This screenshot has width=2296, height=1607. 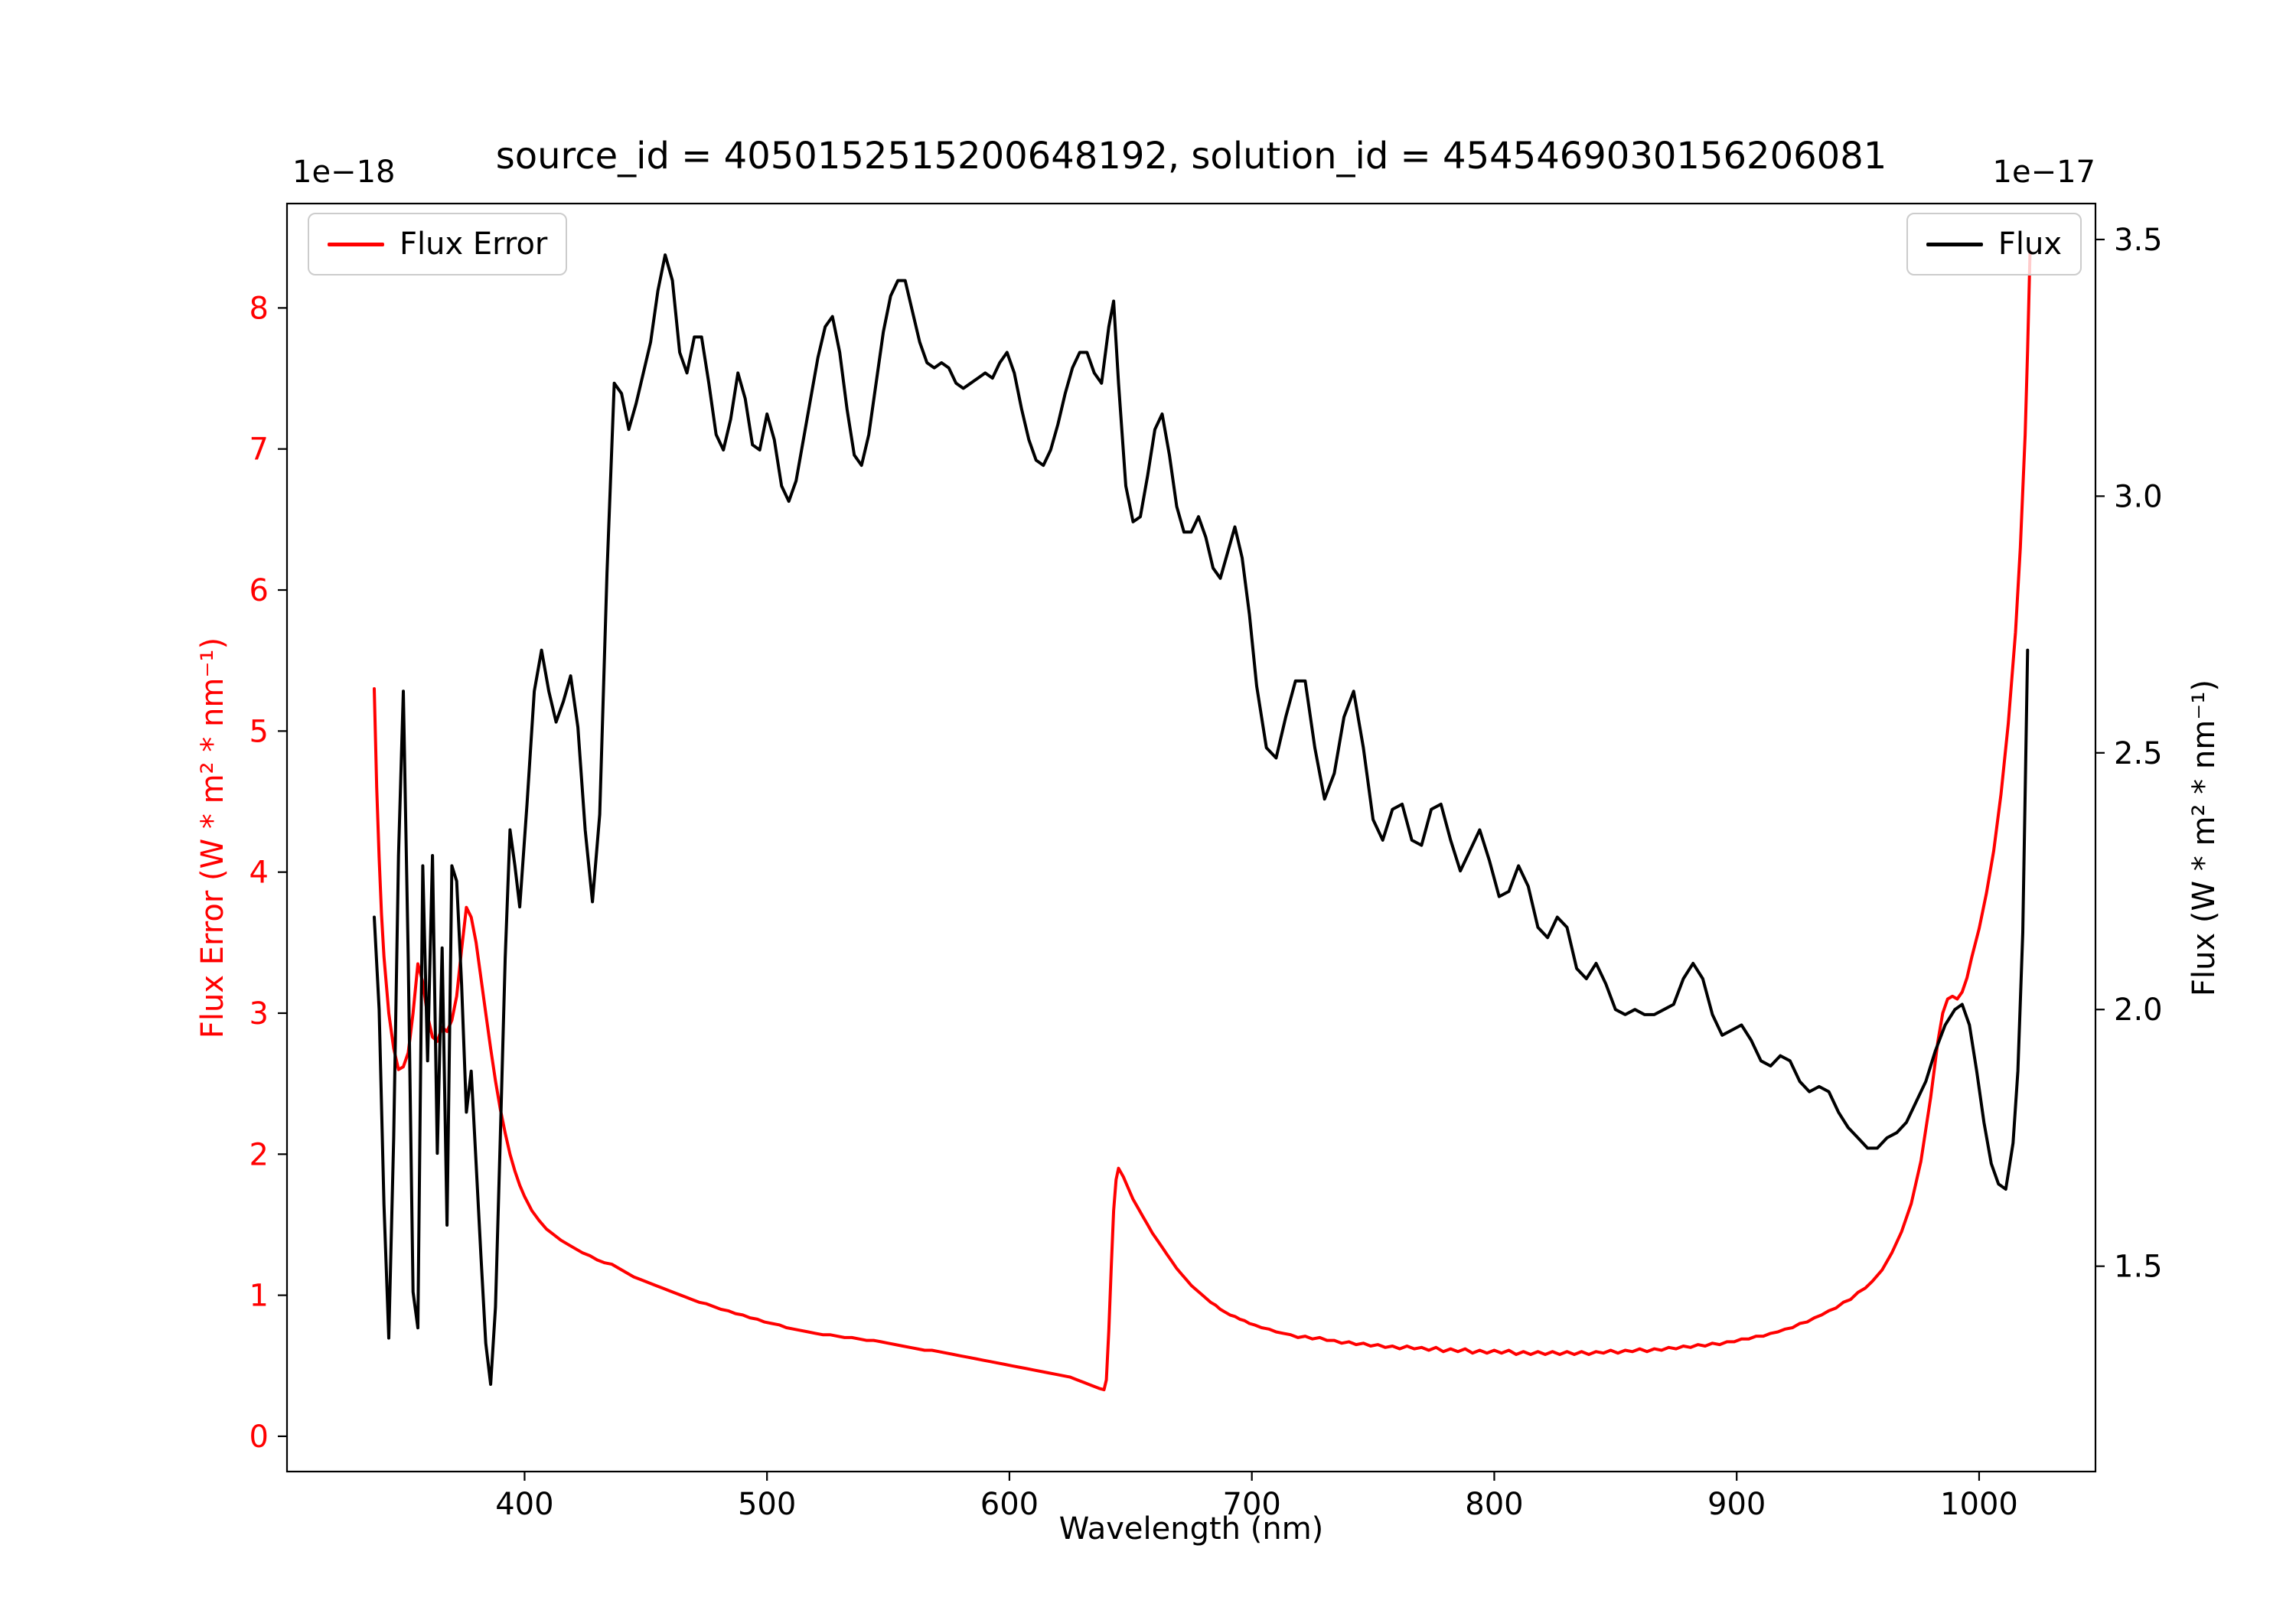 I want to click on legend-flux-label: Flux, so click(x=2030, y=245).